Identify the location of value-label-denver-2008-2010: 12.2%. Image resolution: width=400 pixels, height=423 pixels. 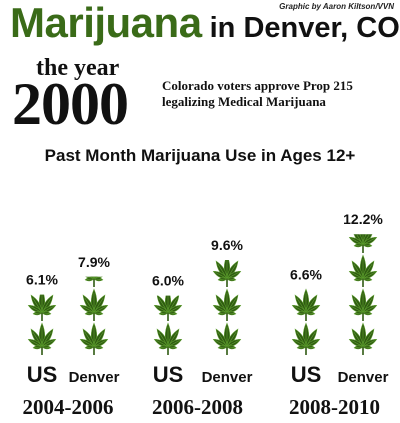
(363, 219).